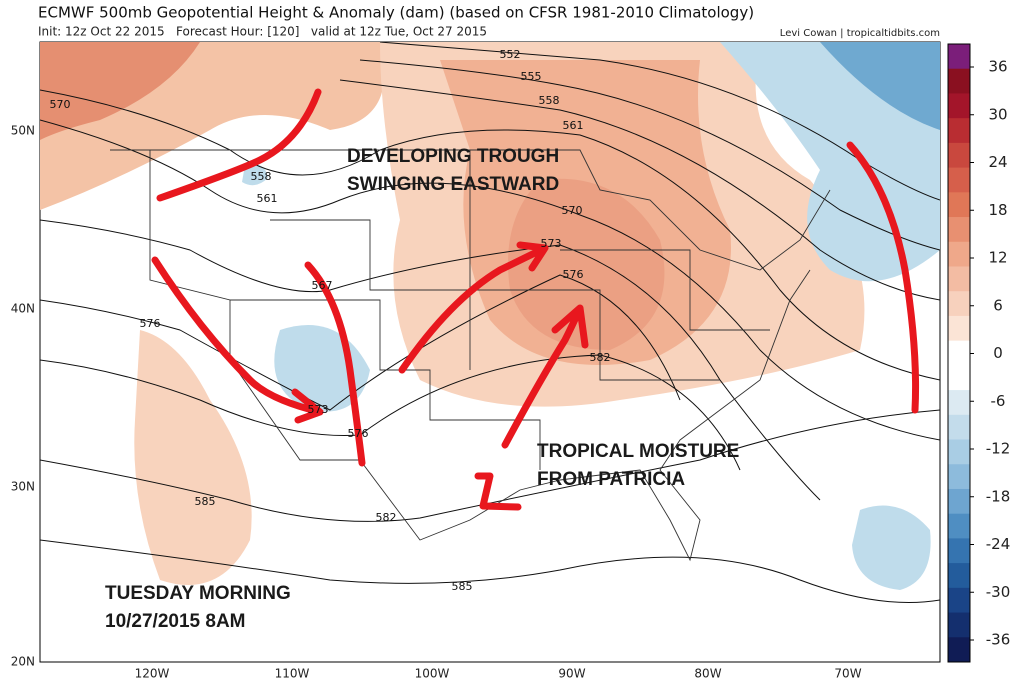  Describe the element at coordinates (453, 156) in the screenshot. I see `annotation: DEVELOPING TROUGH` at that location.